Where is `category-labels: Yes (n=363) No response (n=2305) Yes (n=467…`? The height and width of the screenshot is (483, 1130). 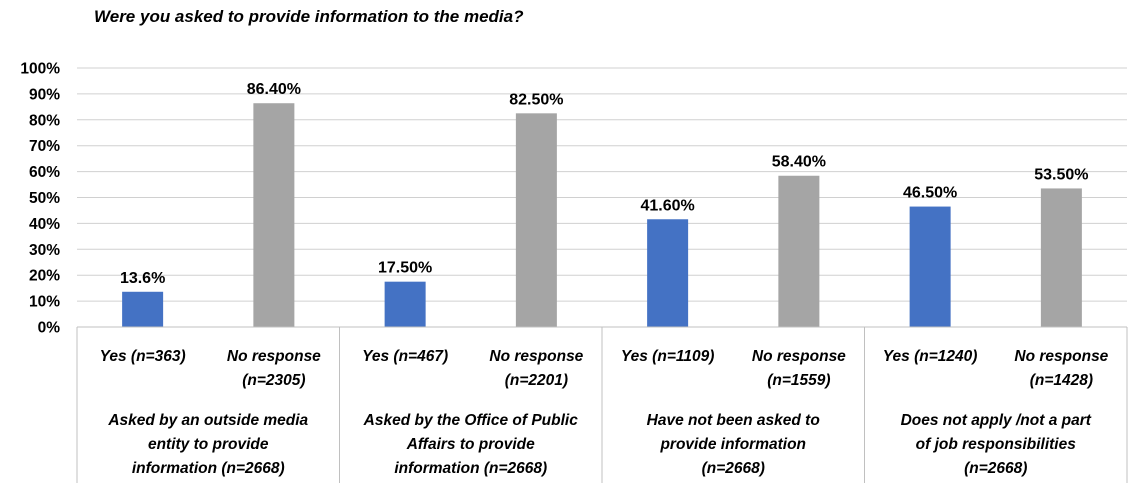
category-labels: Yes (n=363) No response (n=2305) Yes (n=467… is located at coordinates (604, 368).